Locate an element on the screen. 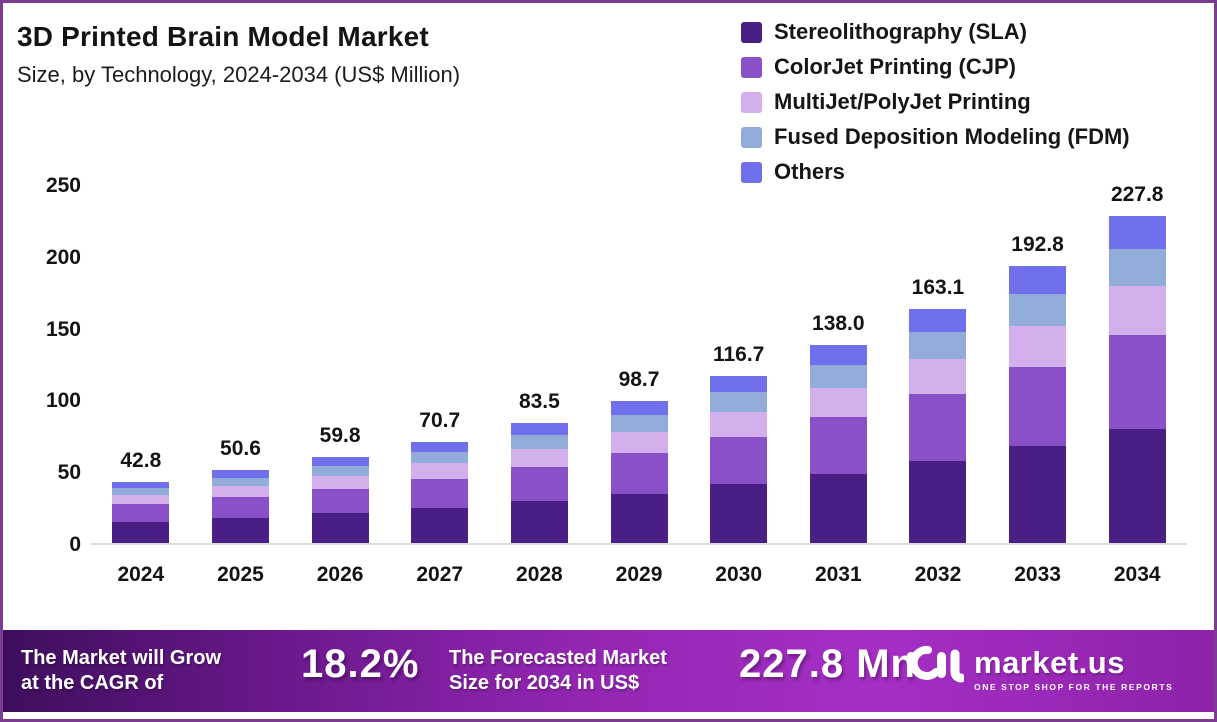  bar-column-2029: 98.7 is located at coordinates (639, 455).